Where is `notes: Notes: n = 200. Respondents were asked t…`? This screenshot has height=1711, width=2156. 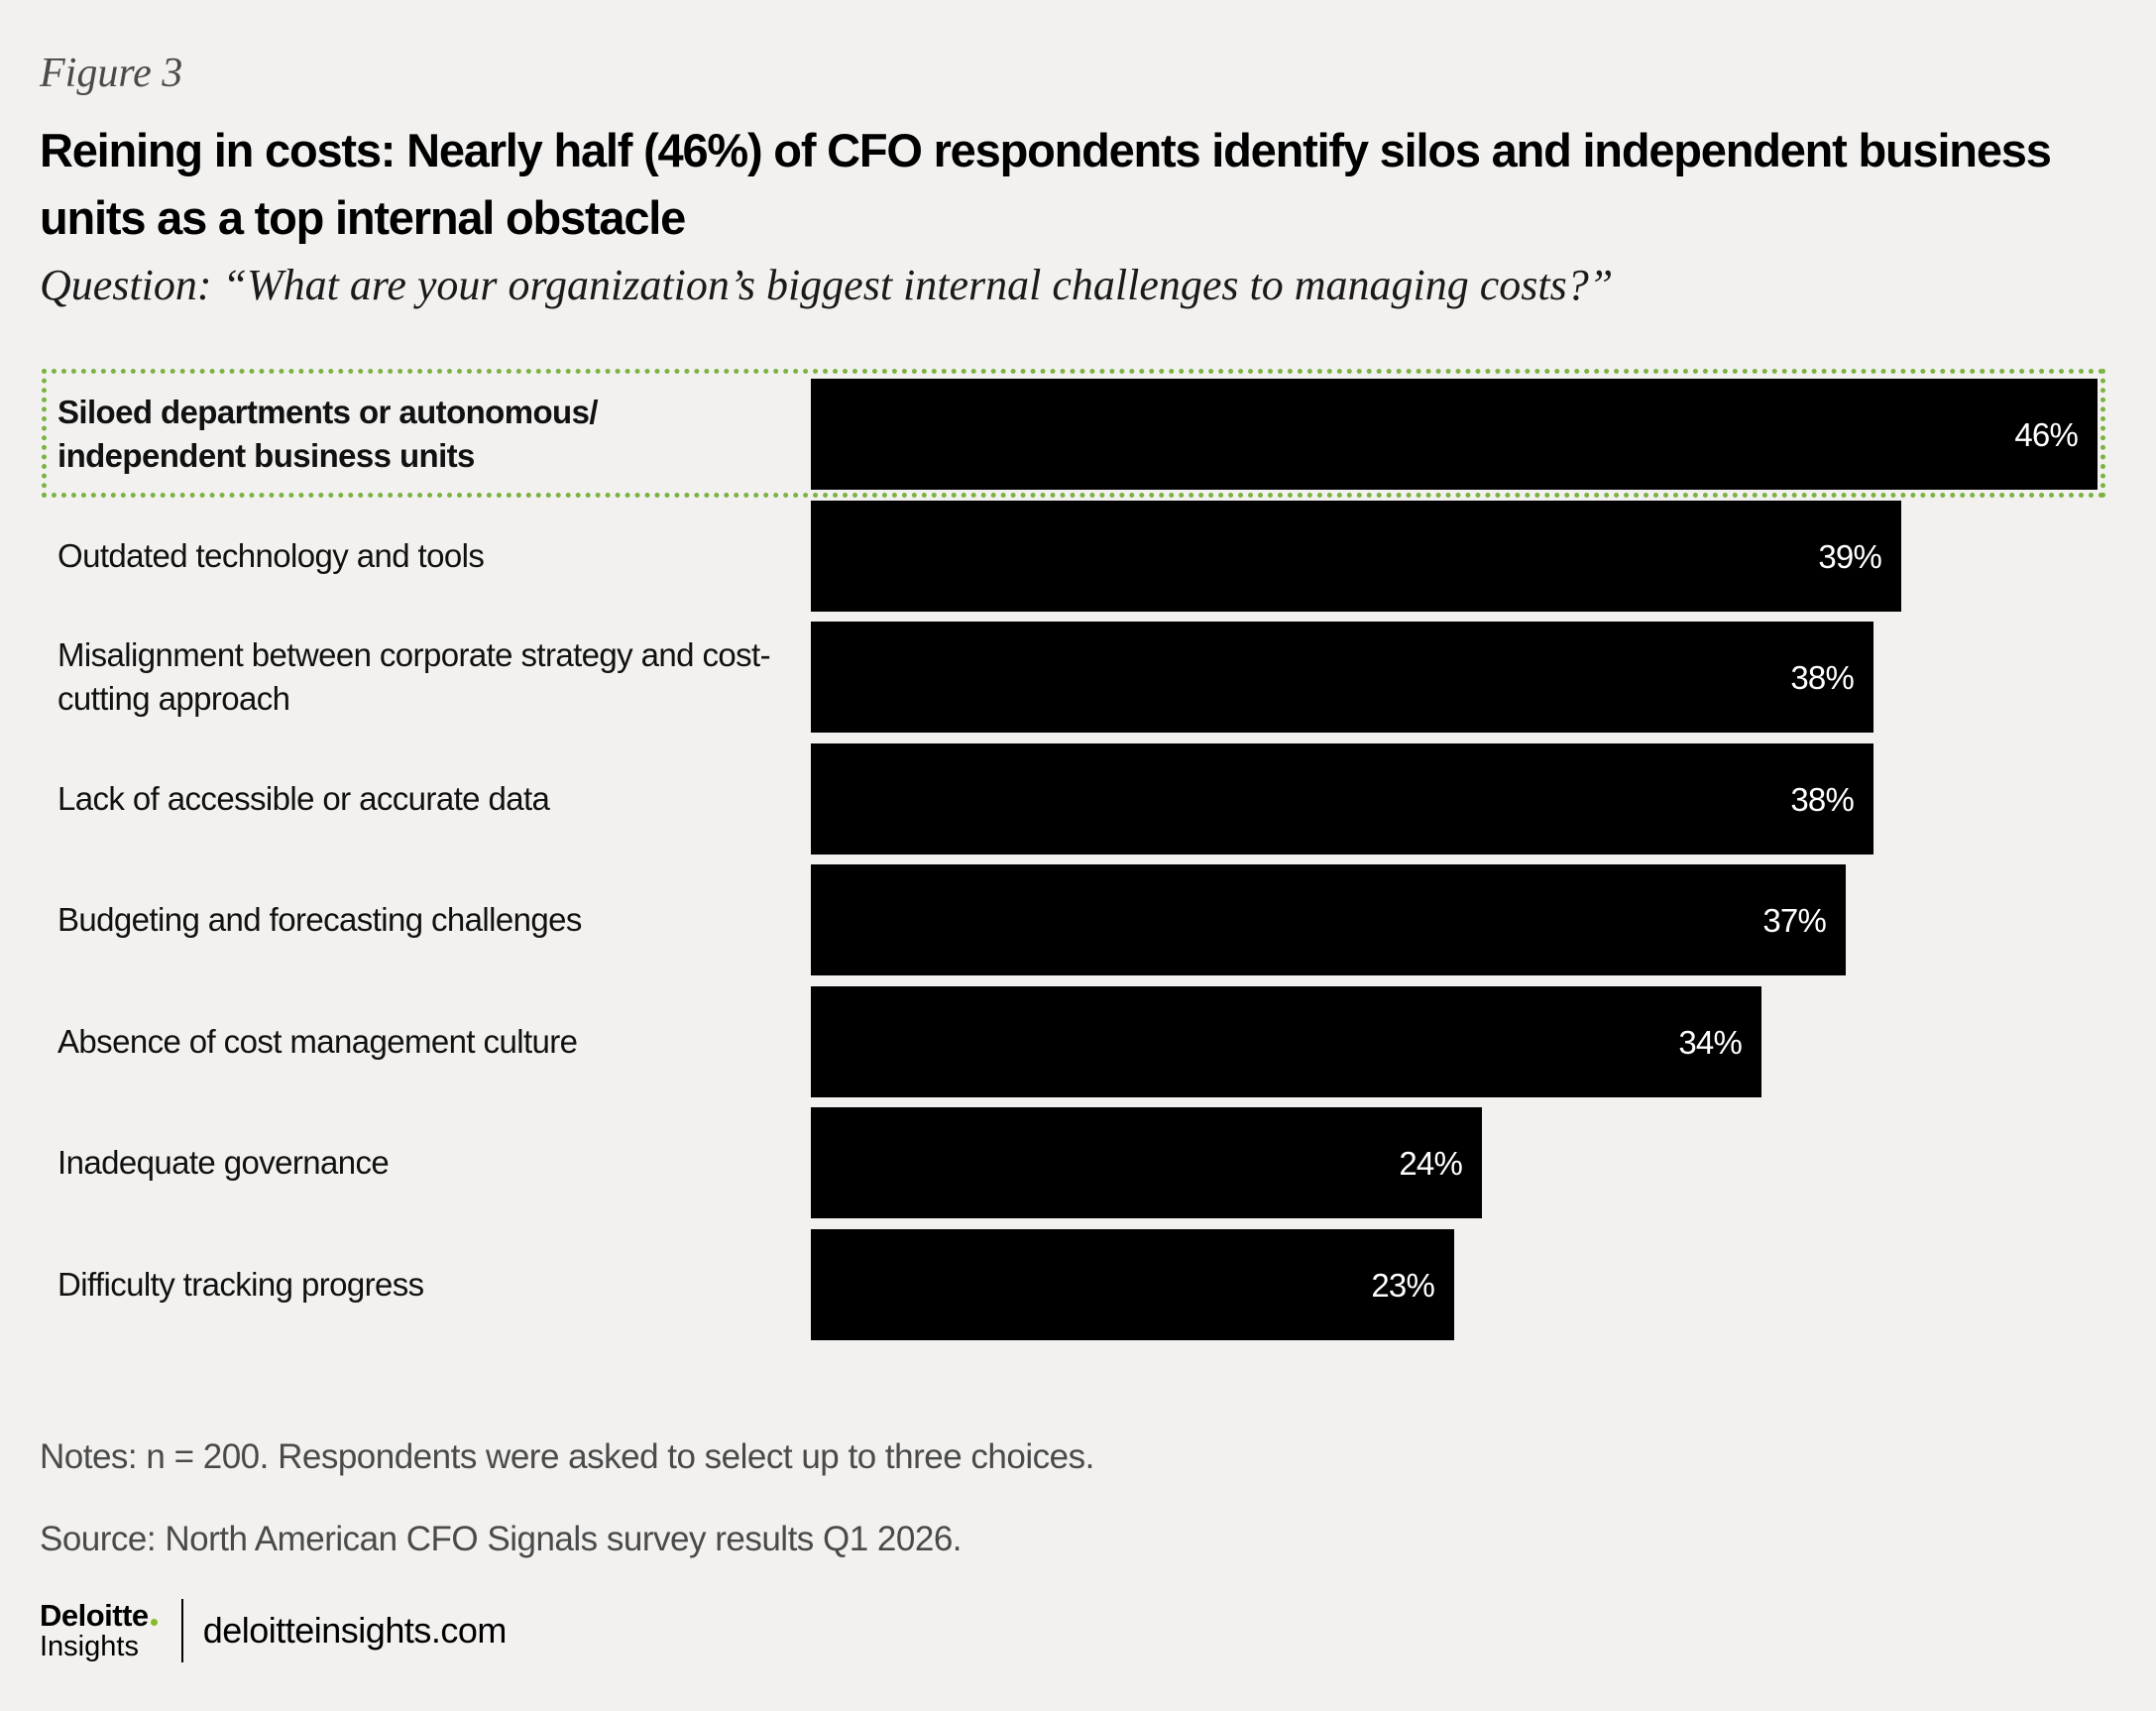
notes: Notes: n = 200. Respondents were asked t… is located at coordinates (567, 1456).